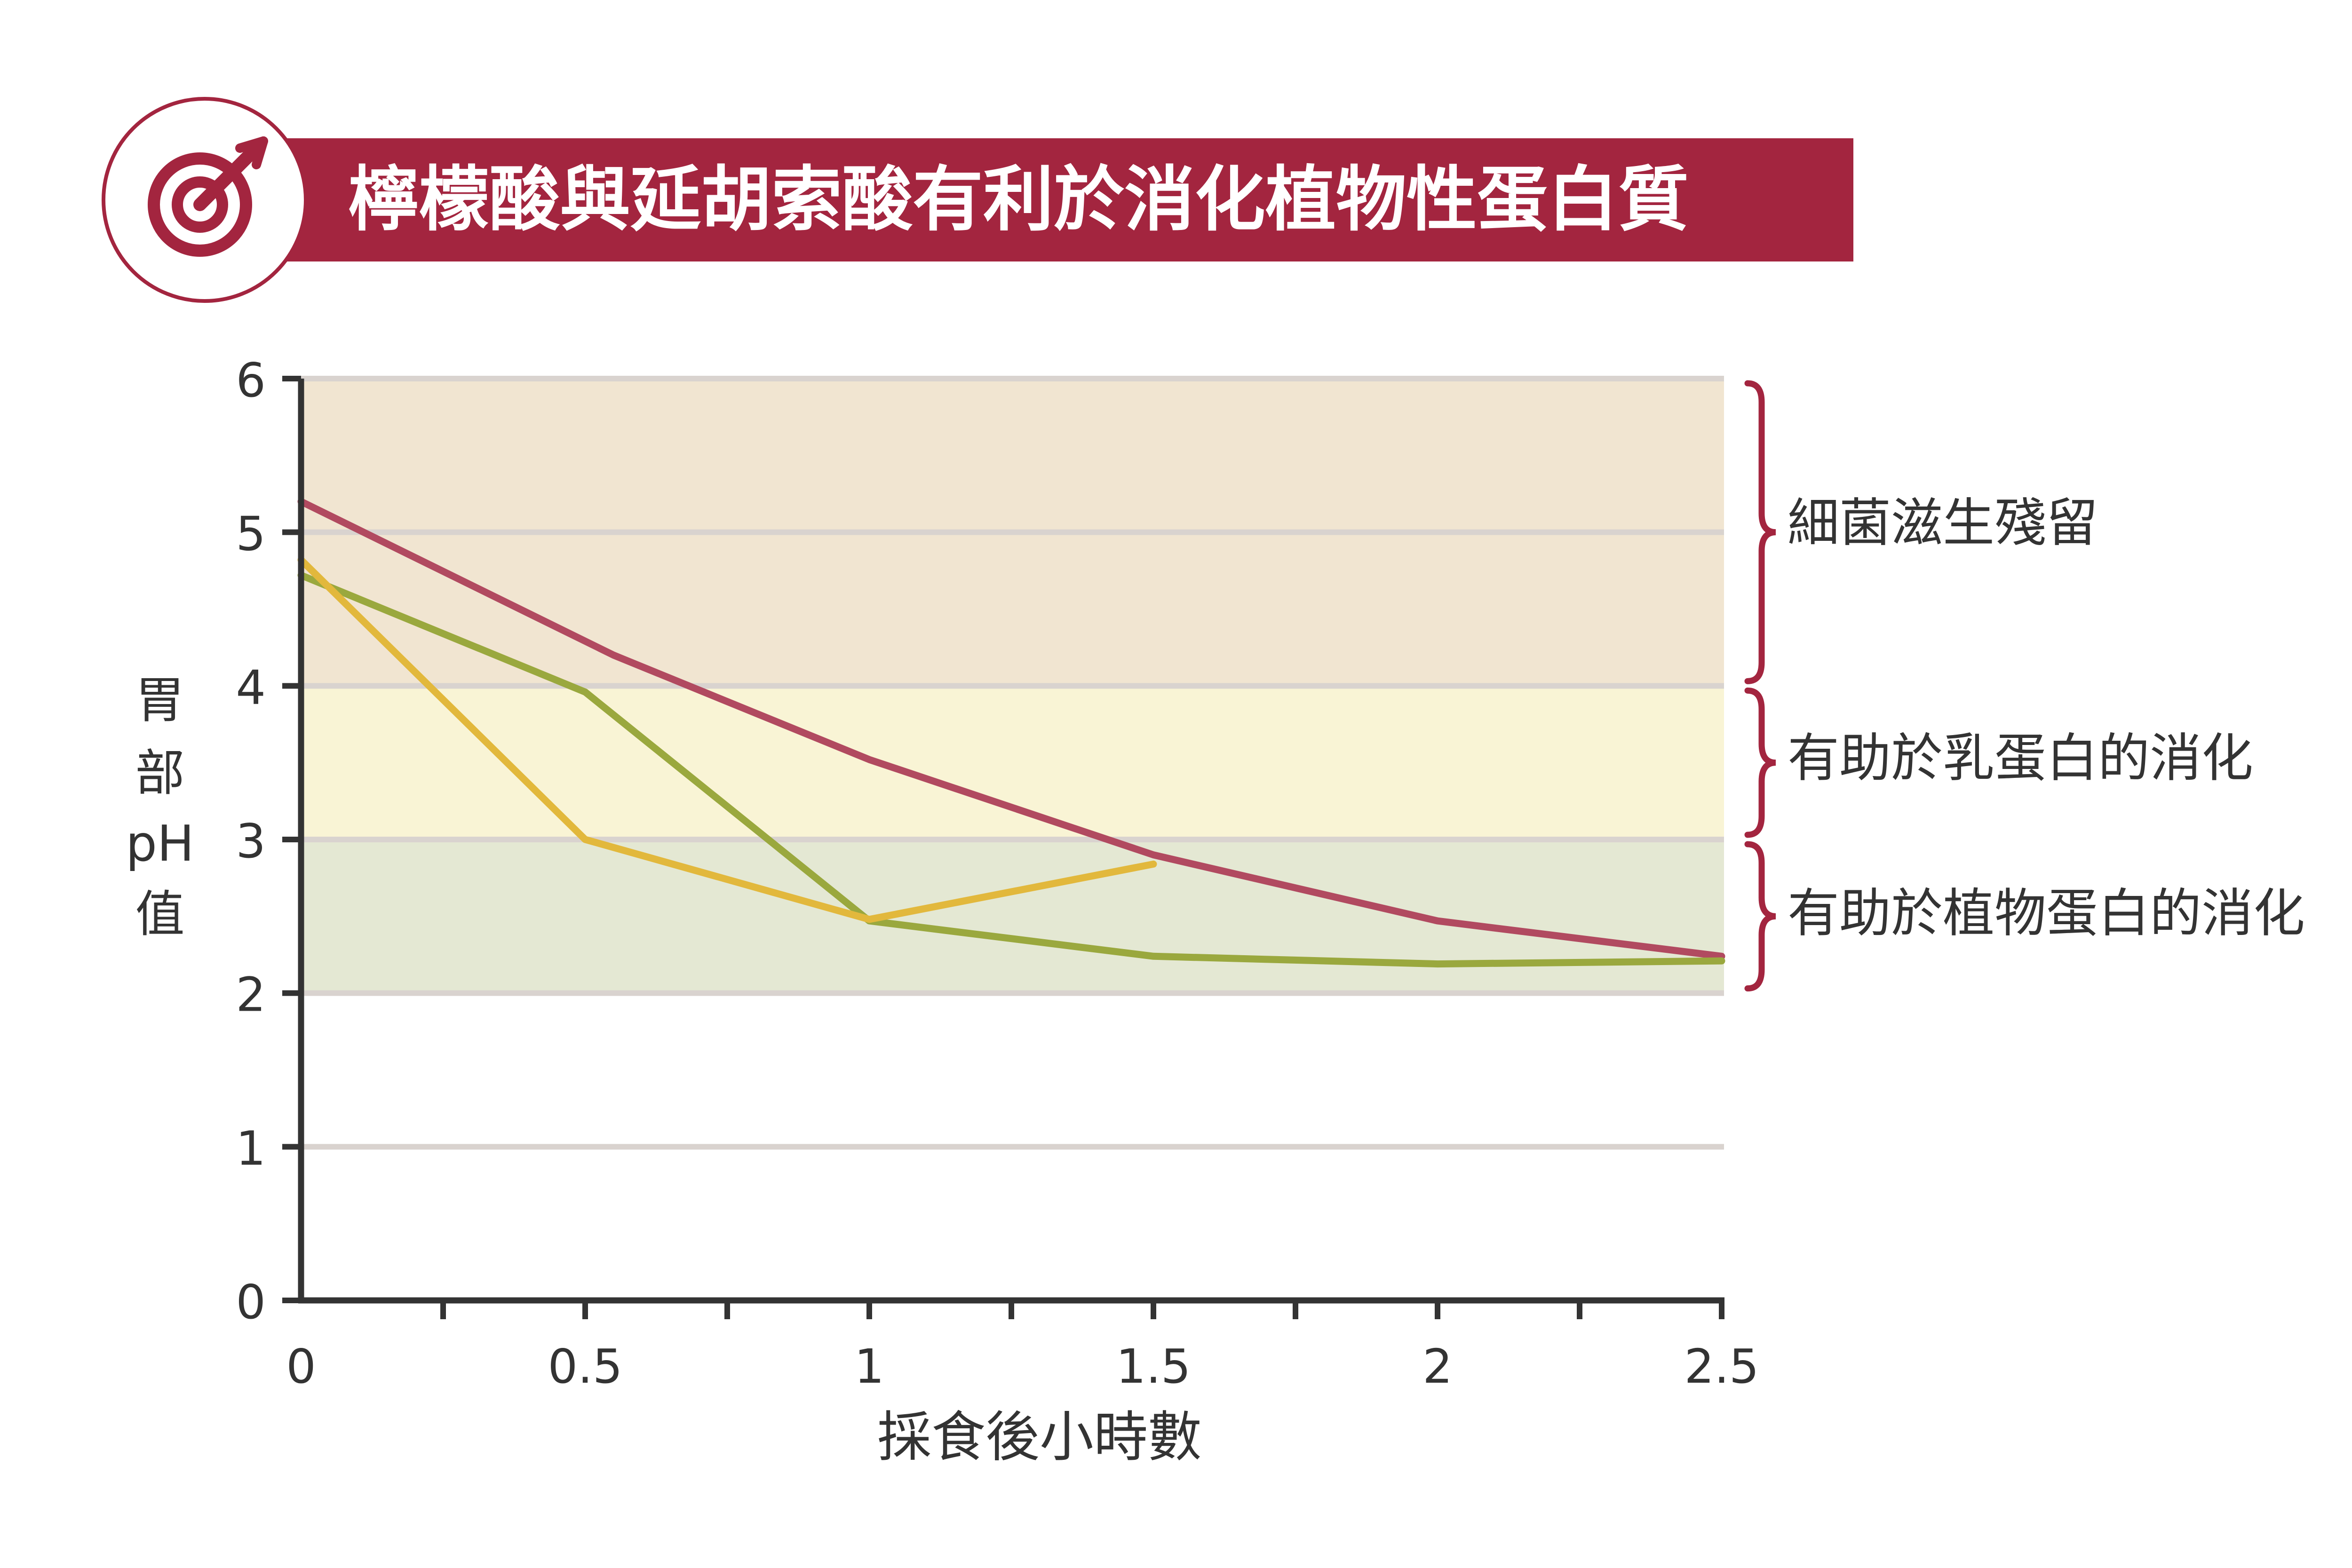  What do you see at coordinates (205, 200) in the screenshot?
I see `target-arrow-icon` at bounding box center [205, 200].